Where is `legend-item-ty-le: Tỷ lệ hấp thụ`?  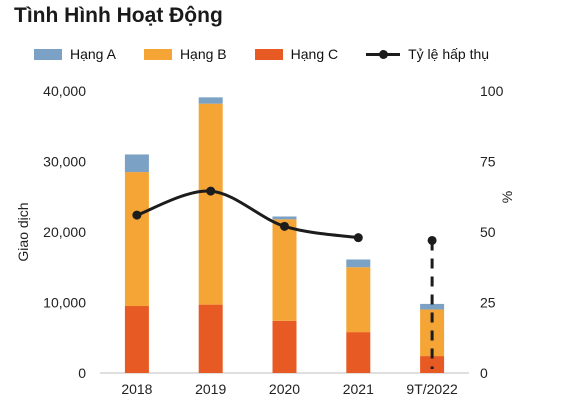
legend-item-ty-le: Tỷ lệ hấp thụ is located at coordinates (427, 54).